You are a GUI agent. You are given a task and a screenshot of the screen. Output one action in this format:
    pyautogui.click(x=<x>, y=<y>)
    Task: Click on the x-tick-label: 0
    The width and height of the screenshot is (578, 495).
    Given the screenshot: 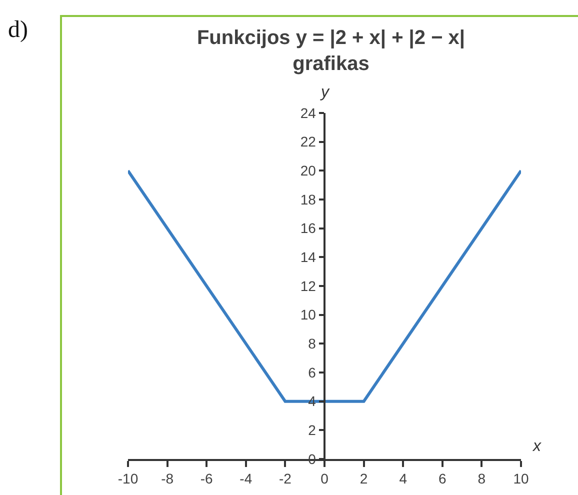 What is the action you would take?
    pyautogui.click(x=324, y=478)
    